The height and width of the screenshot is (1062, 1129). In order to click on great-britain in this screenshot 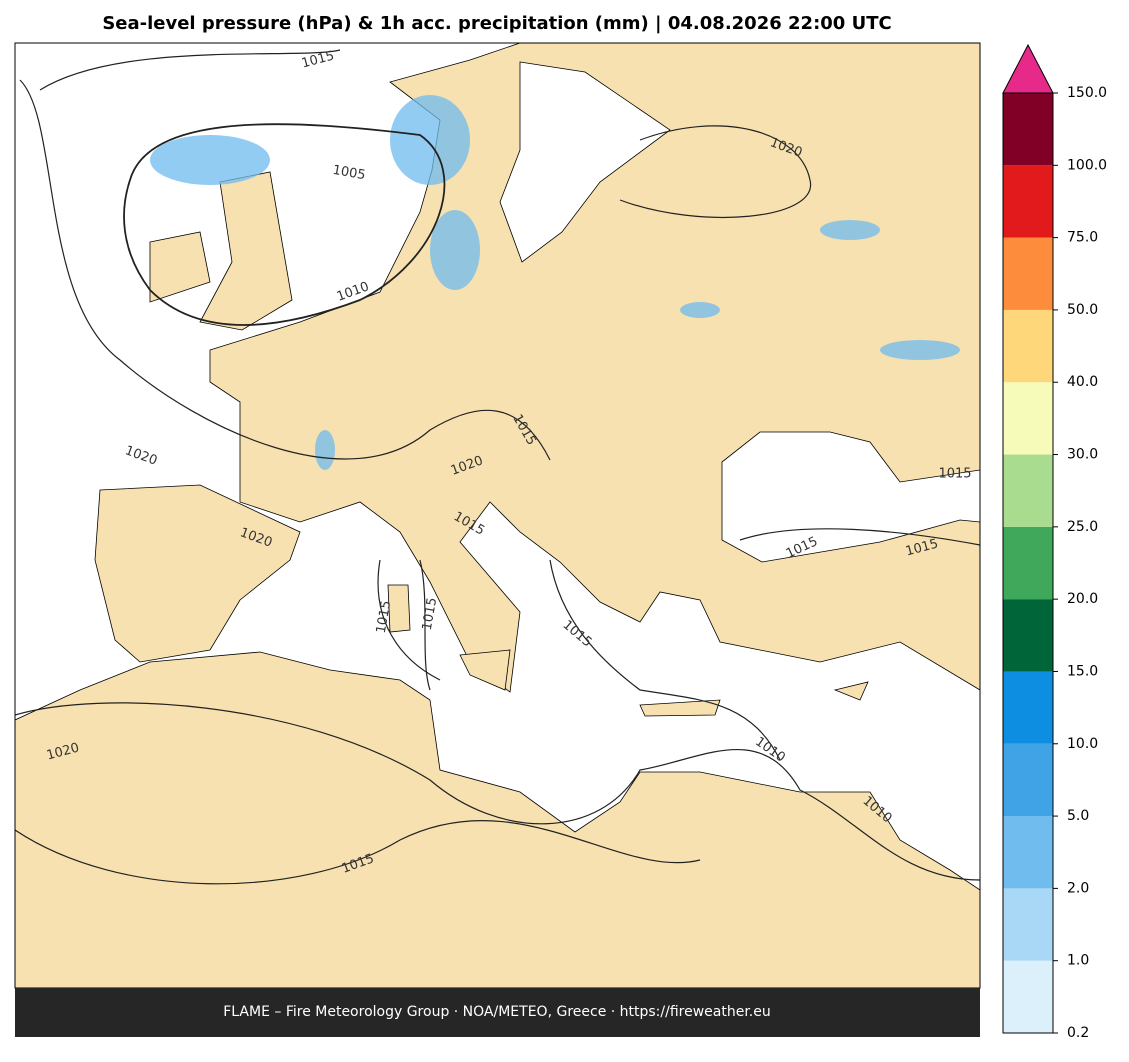, I will do `click(246, 251)`.